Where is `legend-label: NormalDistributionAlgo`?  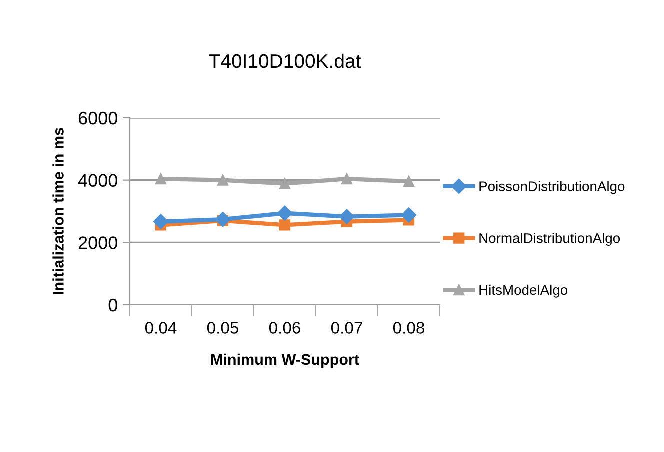 legend-label: NormalDistributionAlgo is located at coordinates (550, 239).